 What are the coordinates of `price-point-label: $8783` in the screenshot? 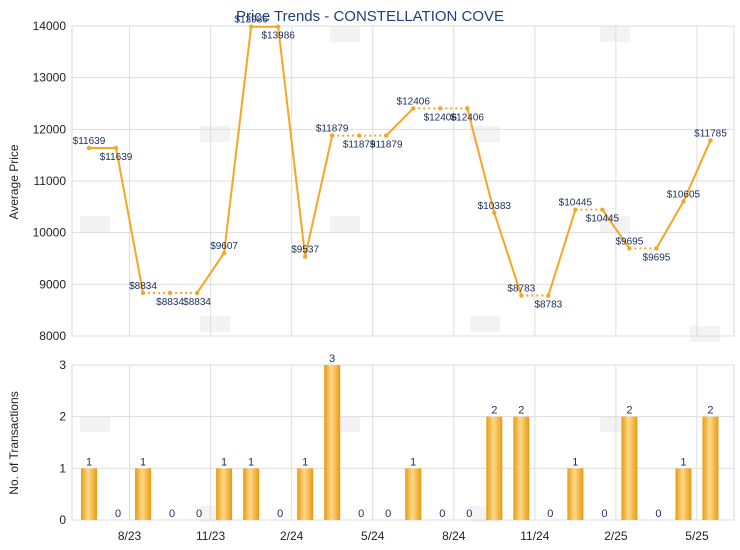 It's located at (548, 305).